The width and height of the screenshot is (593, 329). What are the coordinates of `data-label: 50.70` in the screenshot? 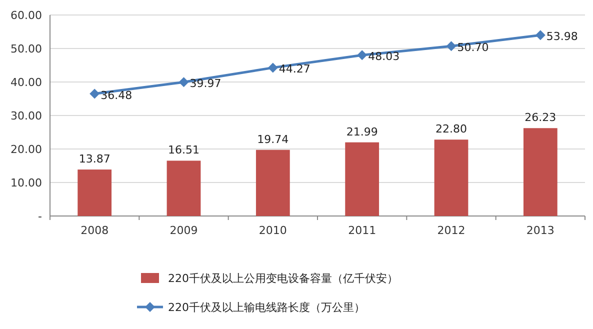 It's located at (473, 47).